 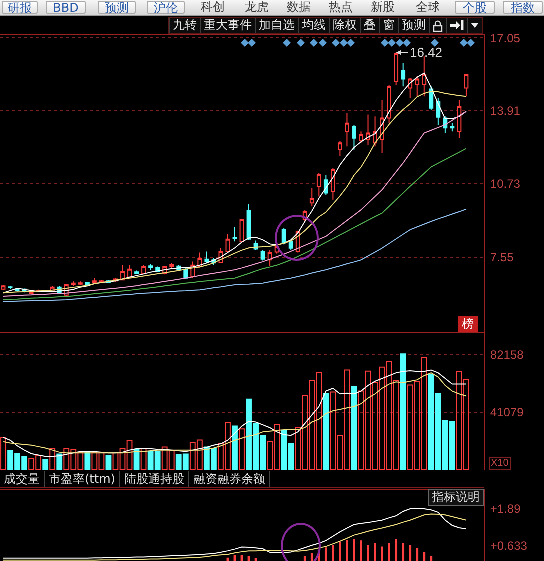 I want to click on text: 市盈率(ttm), so click(x=82, y=479).